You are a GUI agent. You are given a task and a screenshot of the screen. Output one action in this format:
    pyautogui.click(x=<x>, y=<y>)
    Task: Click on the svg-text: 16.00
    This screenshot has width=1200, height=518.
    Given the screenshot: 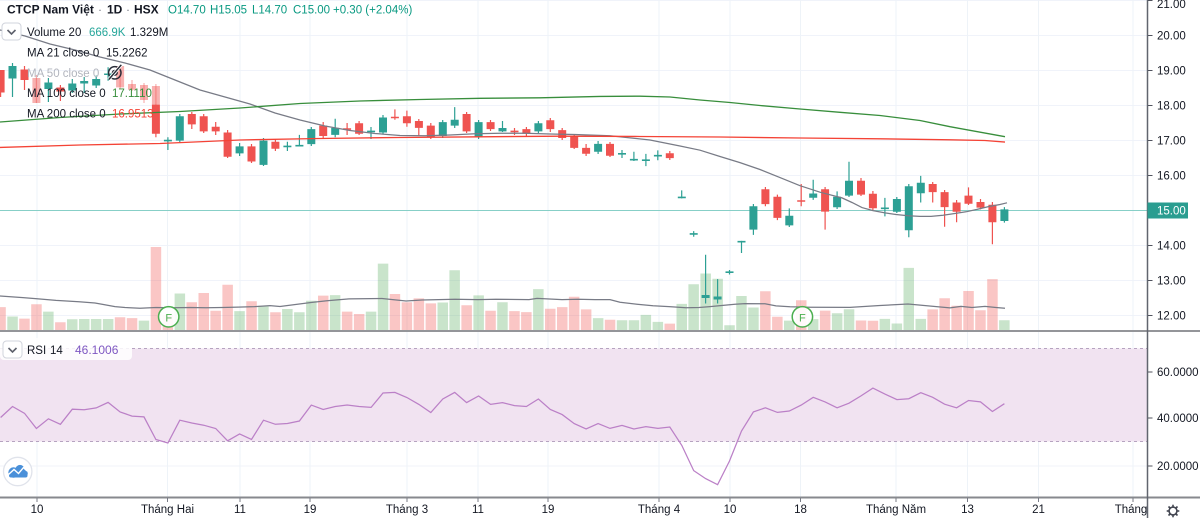 What is the action you would take?
    pyautogui.click(x=1171, y=177)
    